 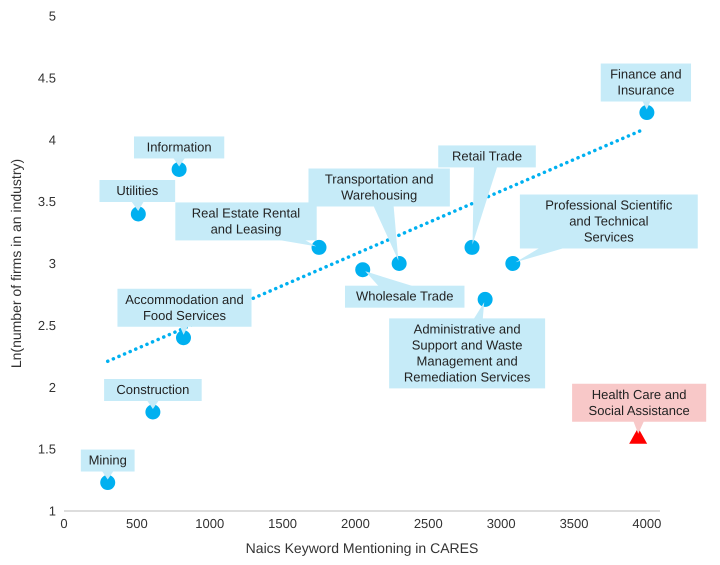 I want to click on x-tick-label: 4000, so click(x=647, y=524).